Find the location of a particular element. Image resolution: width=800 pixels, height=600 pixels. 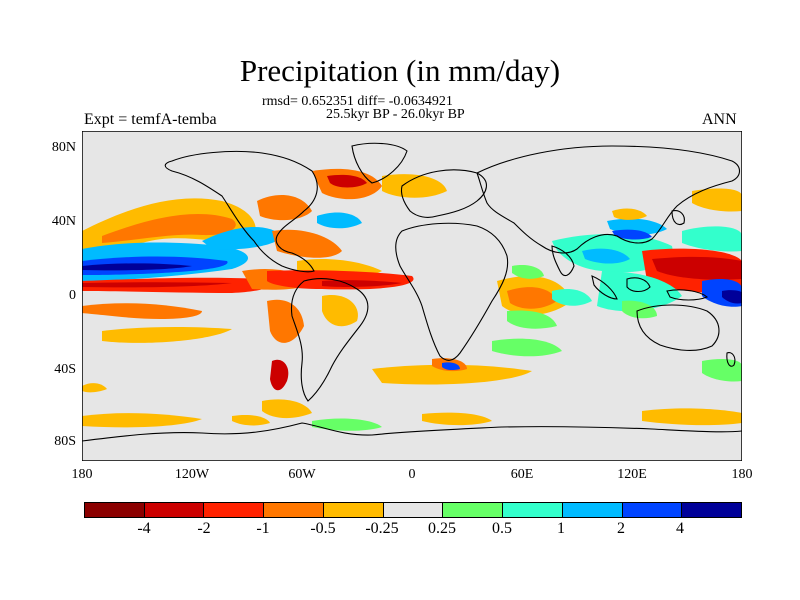

colorbar-label: -4 is located at coordinates (144, 528).